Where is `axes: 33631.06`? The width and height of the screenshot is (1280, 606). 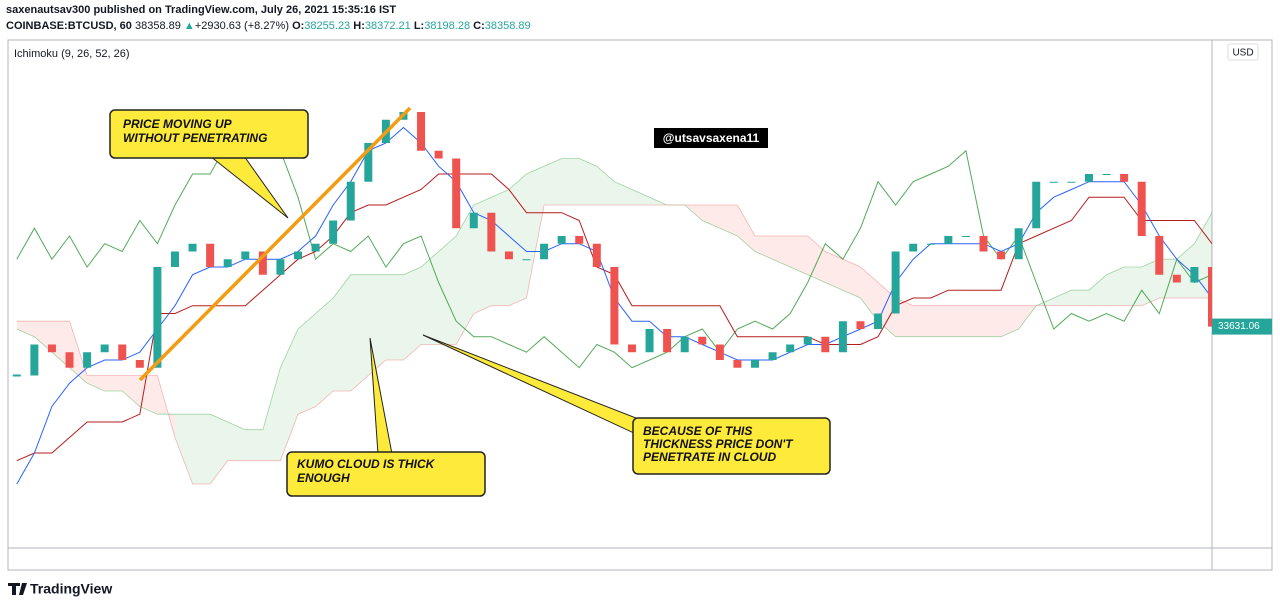 axes: 33631.06 is located at coordinates (1242, 326).